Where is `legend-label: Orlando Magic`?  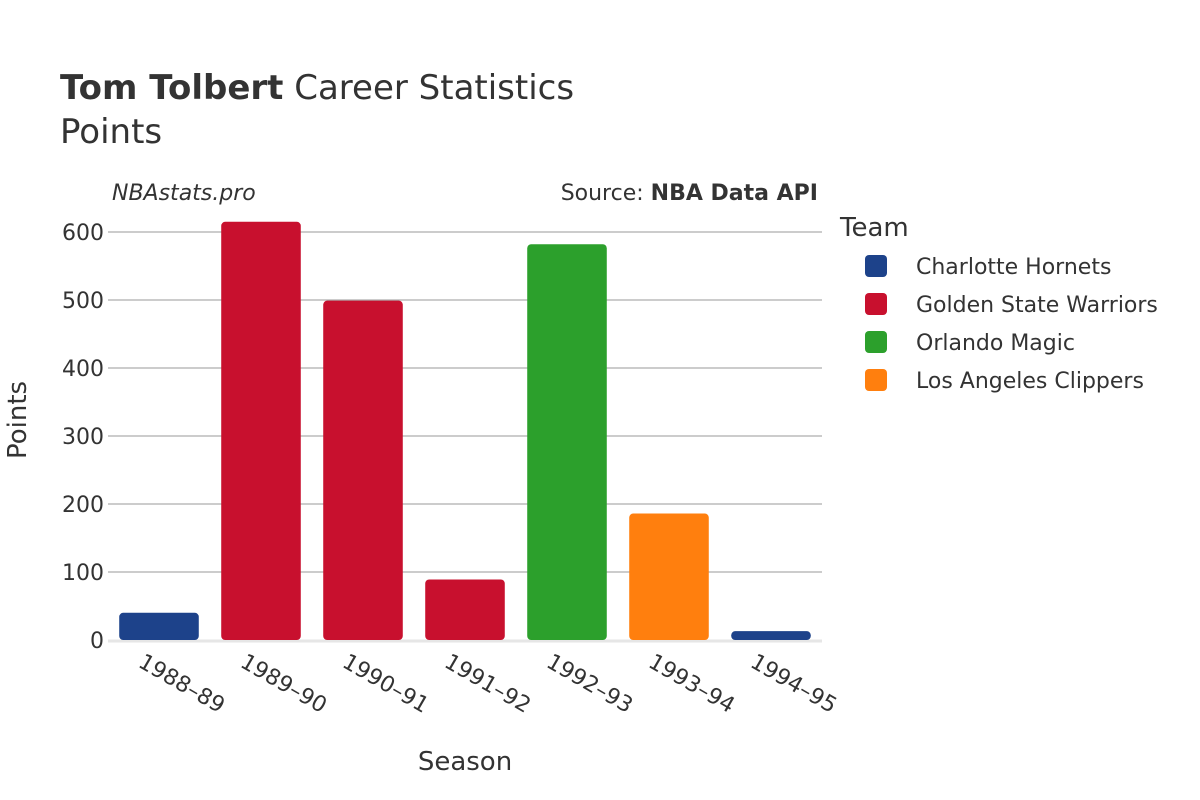
legend-label: Orlando Magic is located at coordinates (995, 343).